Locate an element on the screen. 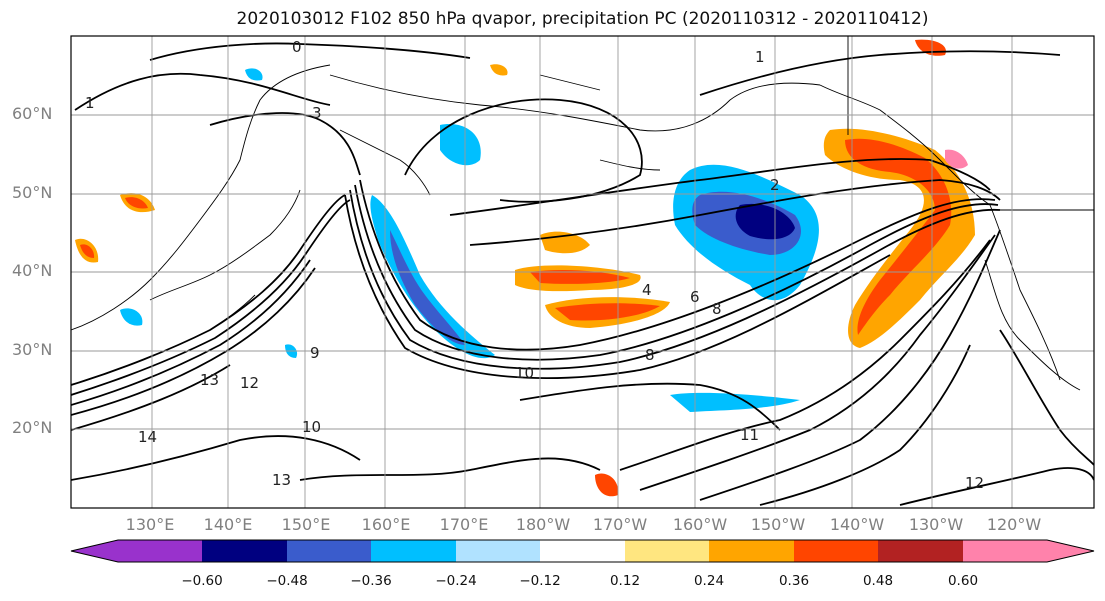  contour-label: 0 is located at coordinates (297, 47).